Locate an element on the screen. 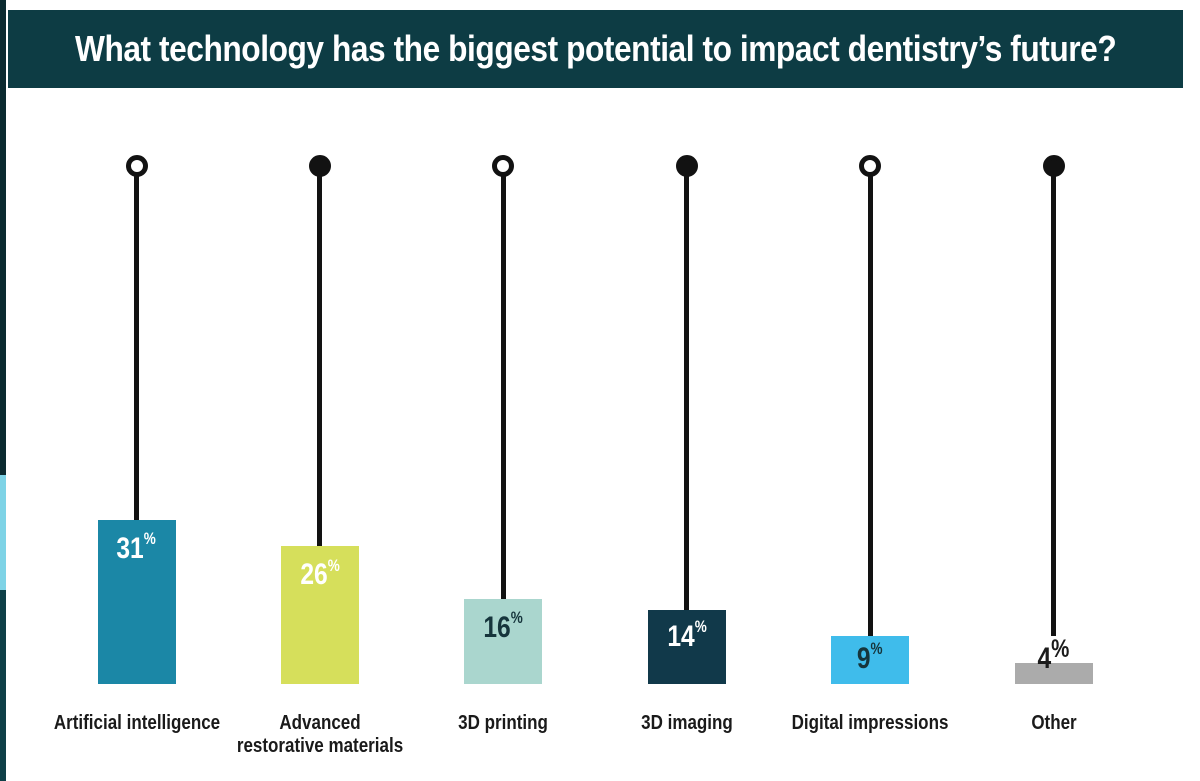 This screenshot has height=781, width=1200. category-label-artificial-intelligence: Artificial intelligence is located at coordinates (137, 723).